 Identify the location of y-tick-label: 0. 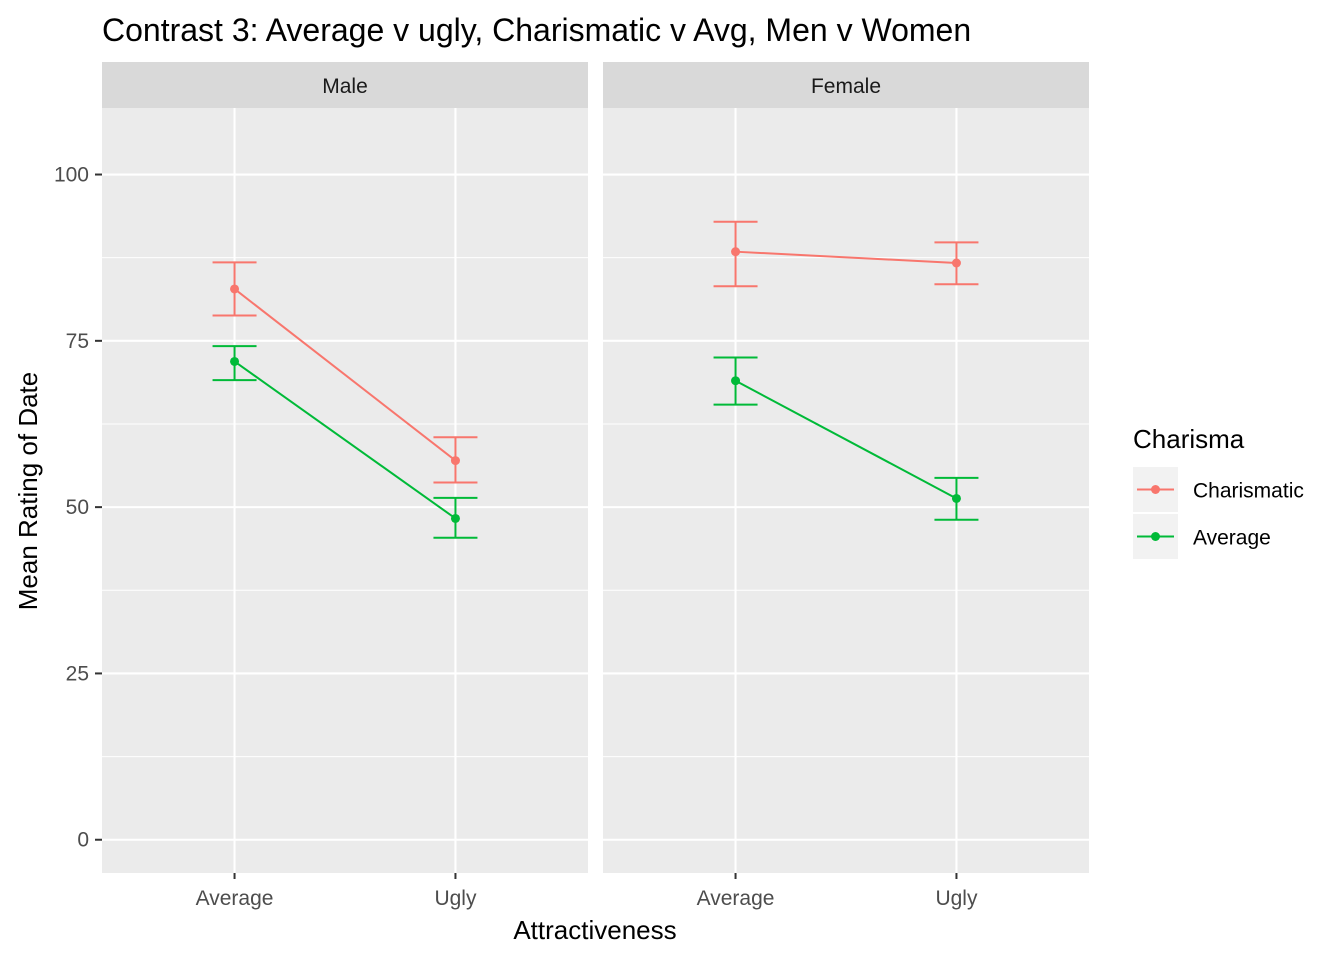
(83, 840).